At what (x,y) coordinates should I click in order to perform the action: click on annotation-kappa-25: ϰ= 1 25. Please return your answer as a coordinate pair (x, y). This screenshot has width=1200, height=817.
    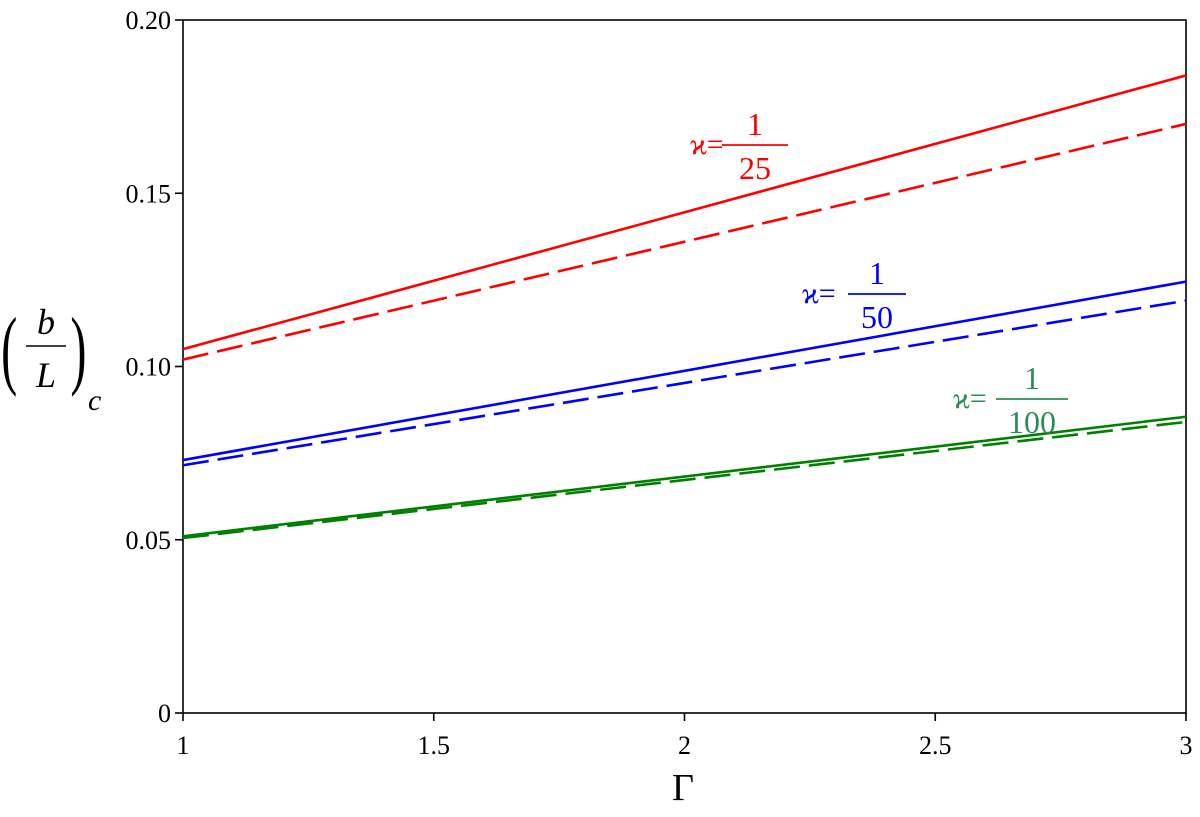
    Looking at the image, I should click on (739, 146).